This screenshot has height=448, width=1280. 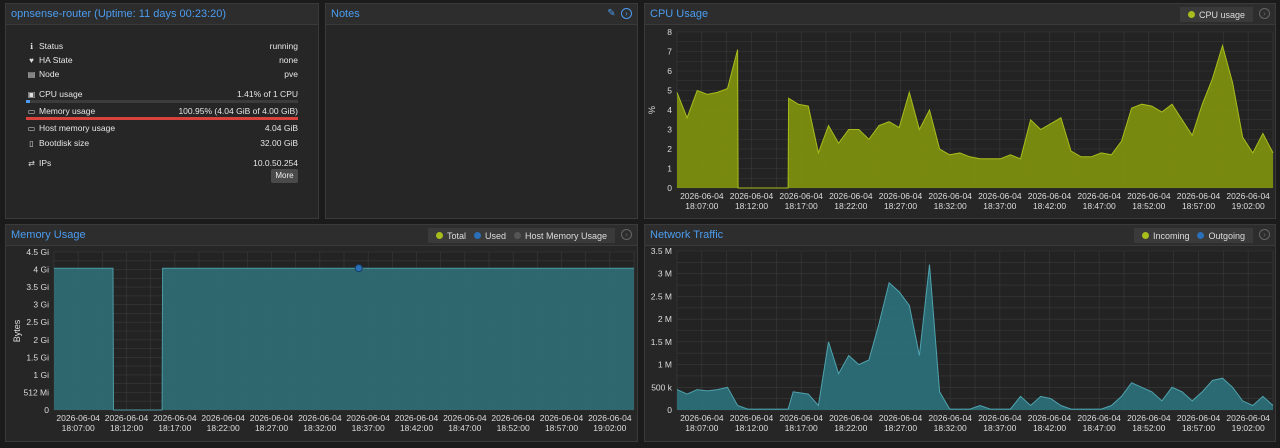 What do you see at coordinates (41, 305) in the screenshot?
I see `y-tick-label: 3 Gi` at bounding box center [41, 305].